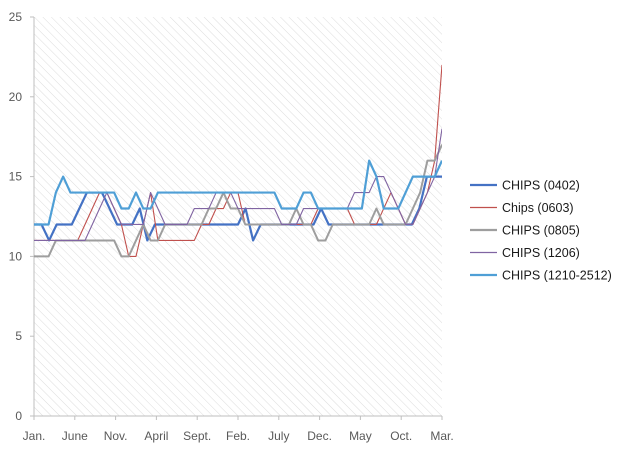 This screenshot has width=635, height=450. I want to click on y-axis: 0 5 10 15 20 25, so click(22, 216).